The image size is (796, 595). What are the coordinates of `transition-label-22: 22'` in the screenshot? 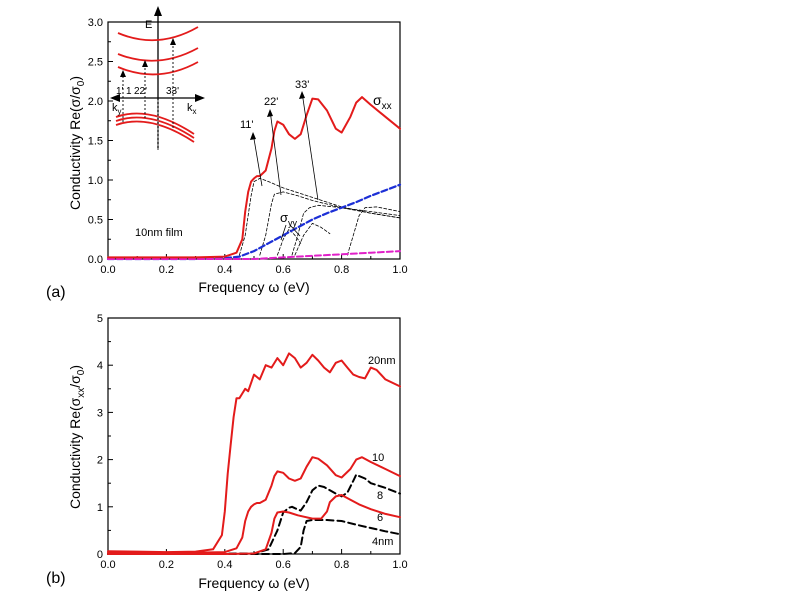 It's located at (271, 102).